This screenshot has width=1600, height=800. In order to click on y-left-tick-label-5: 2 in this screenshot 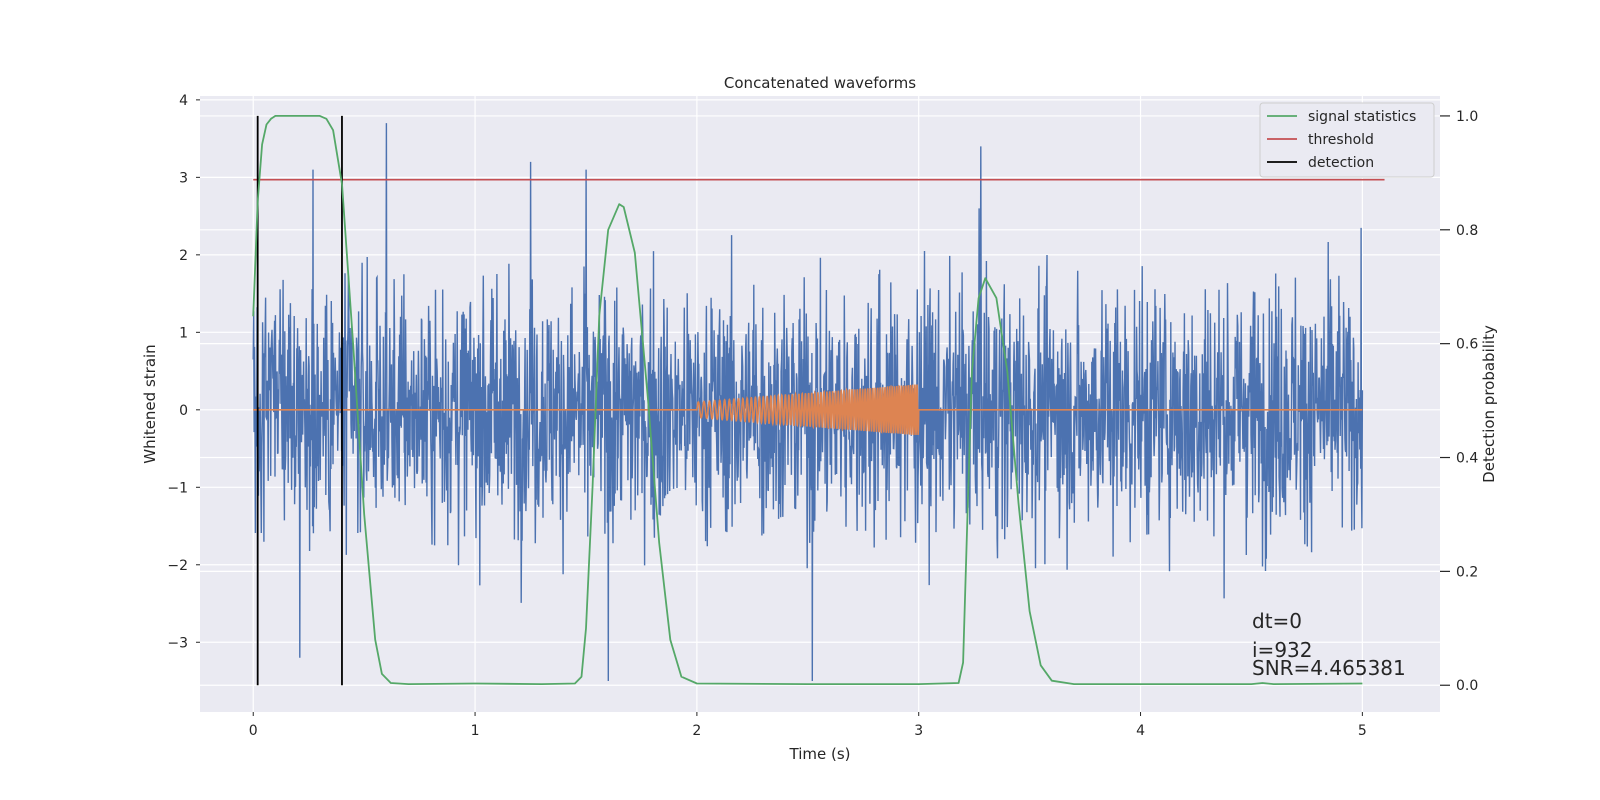, I will do `click(183, 256)`.